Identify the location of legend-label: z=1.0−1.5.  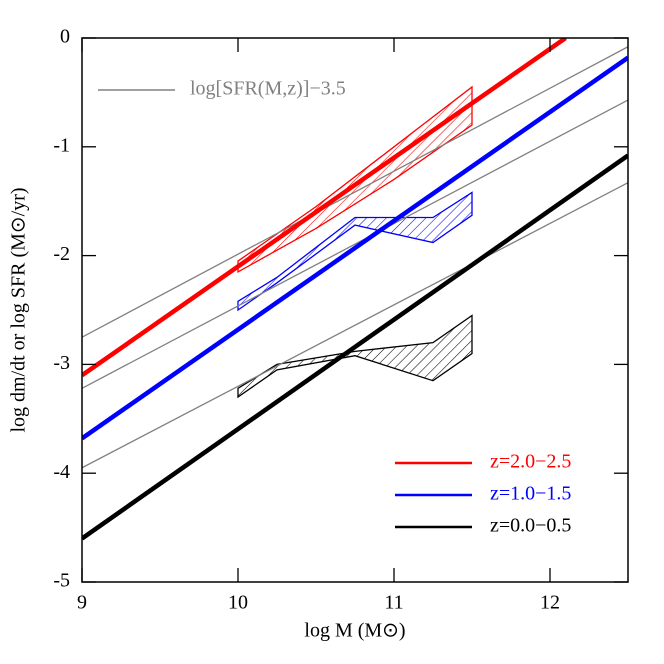
(530, 494).